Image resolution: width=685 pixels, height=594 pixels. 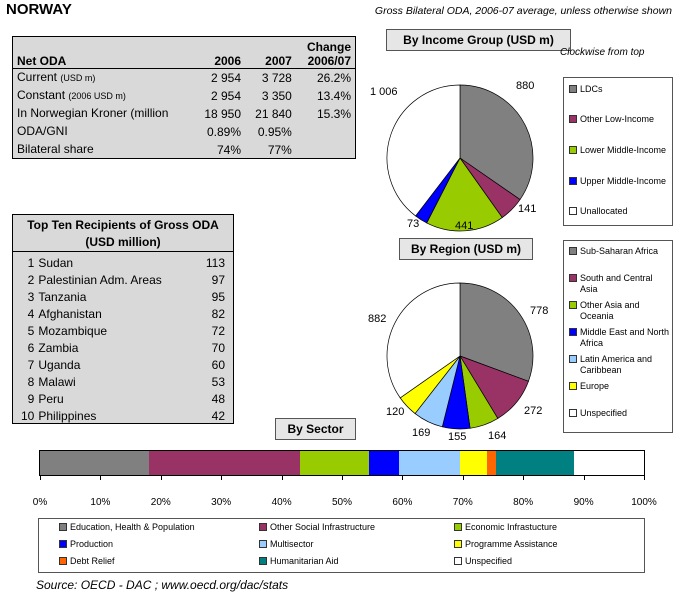 I want to click on net-oda-row-label: ODA/GNI, so click(x=103, y=132).